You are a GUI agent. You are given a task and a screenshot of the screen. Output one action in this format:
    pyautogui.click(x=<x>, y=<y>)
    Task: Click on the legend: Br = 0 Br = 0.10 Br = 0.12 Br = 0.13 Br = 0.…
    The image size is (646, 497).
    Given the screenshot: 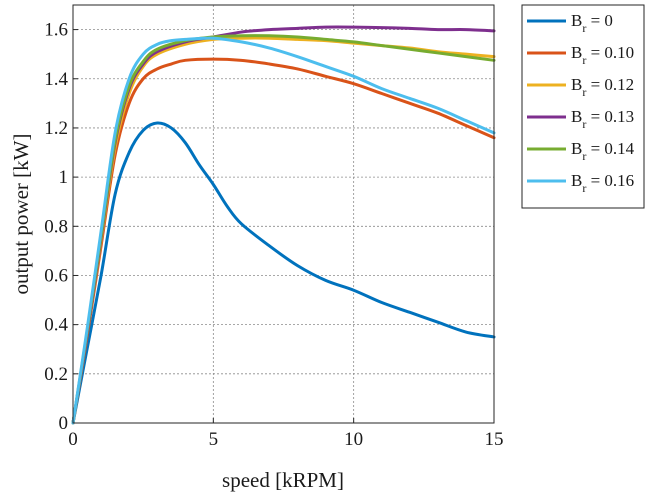 What is the action you would take?
    pyautogui.click(x=583, y=106)
    